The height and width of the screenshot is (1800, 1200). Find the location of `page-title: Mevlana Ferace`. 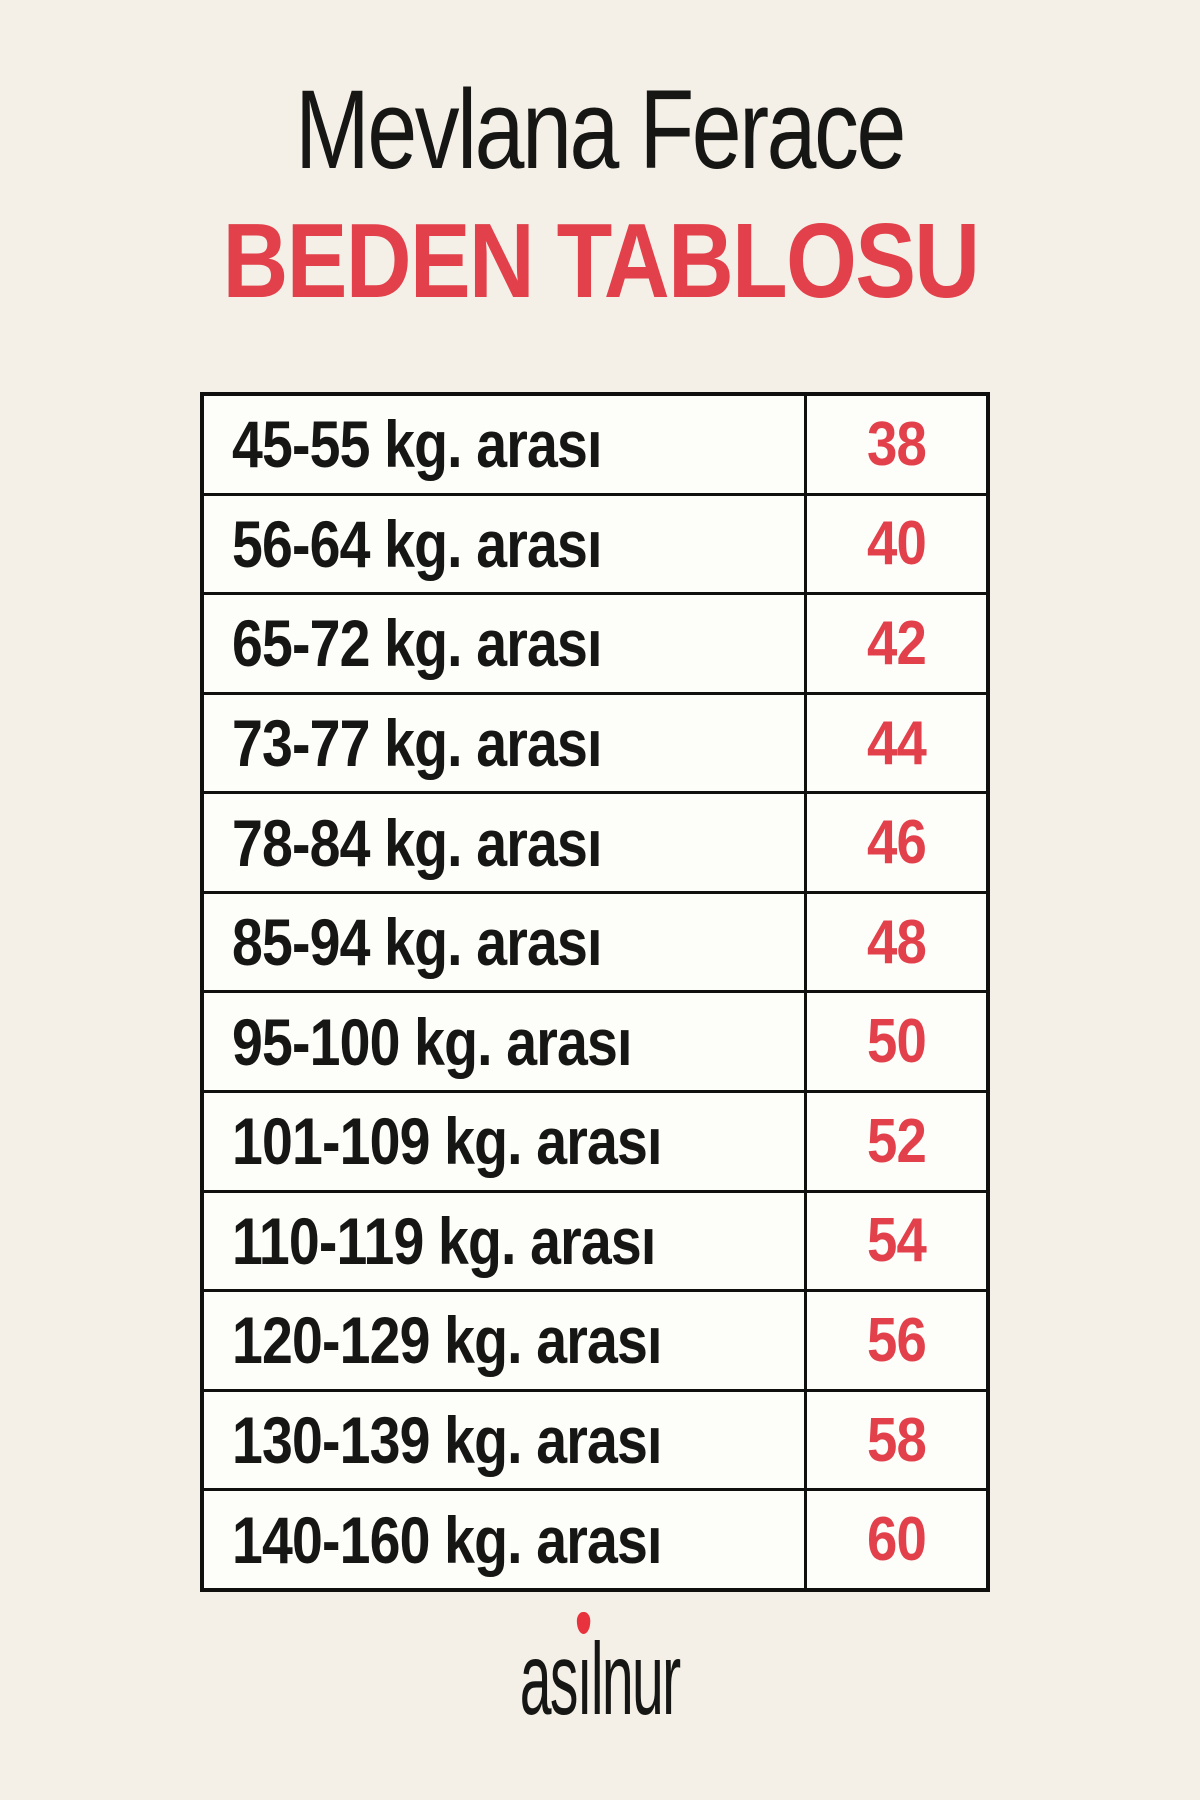

page-title: Mevlana Ferace is located at coordinates (600, 130).